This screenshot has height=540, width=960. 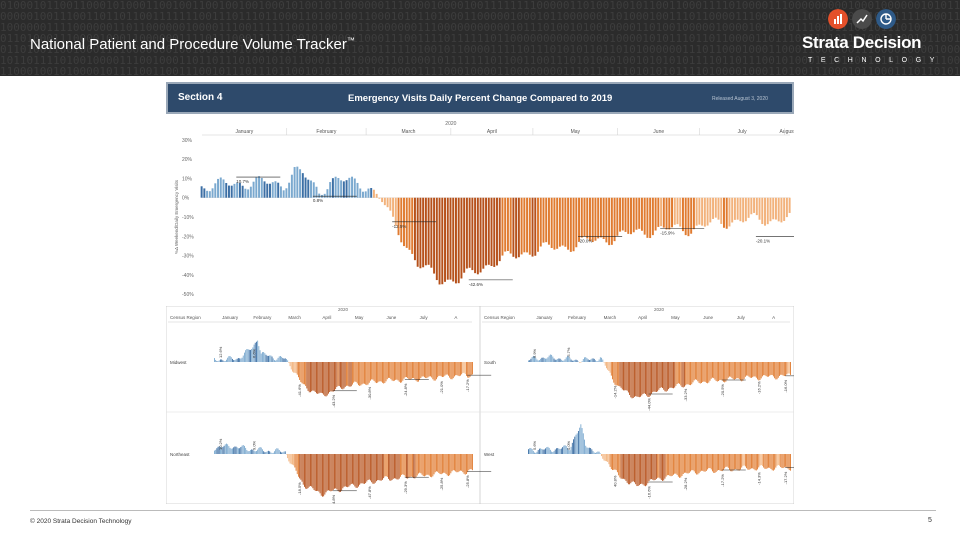 I want to click on y-tick-label: 20%, so click(x=187, y=160).